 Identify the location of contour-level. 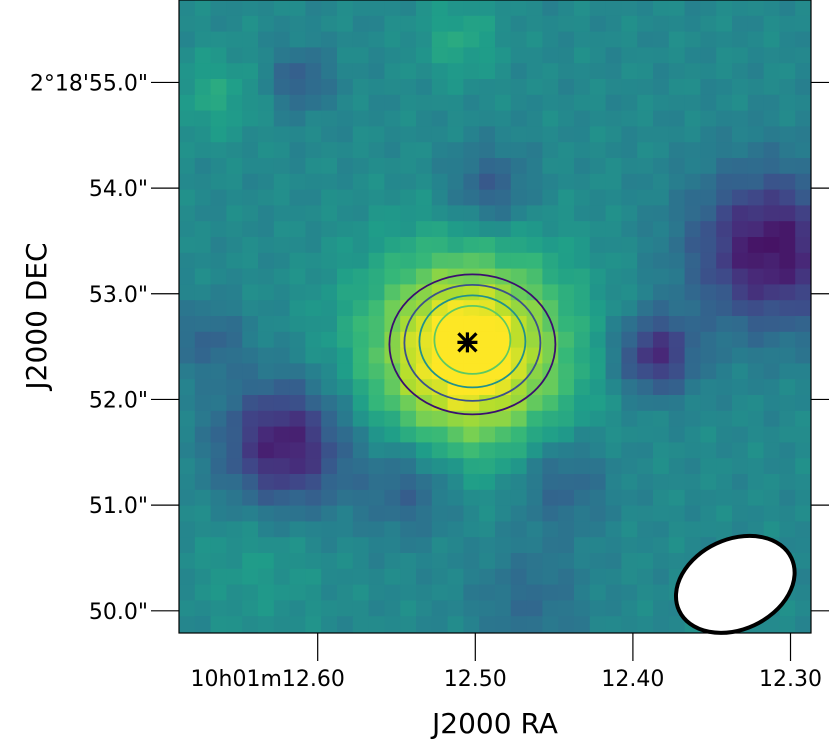
(472, 342).